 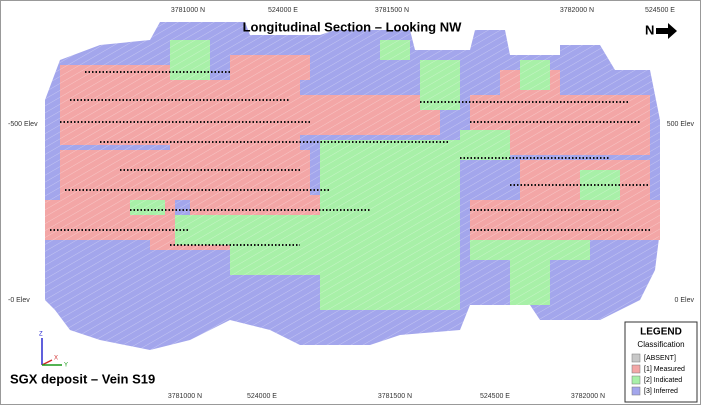 I want to click on axis-y: Y, so click(x=66, y=366).